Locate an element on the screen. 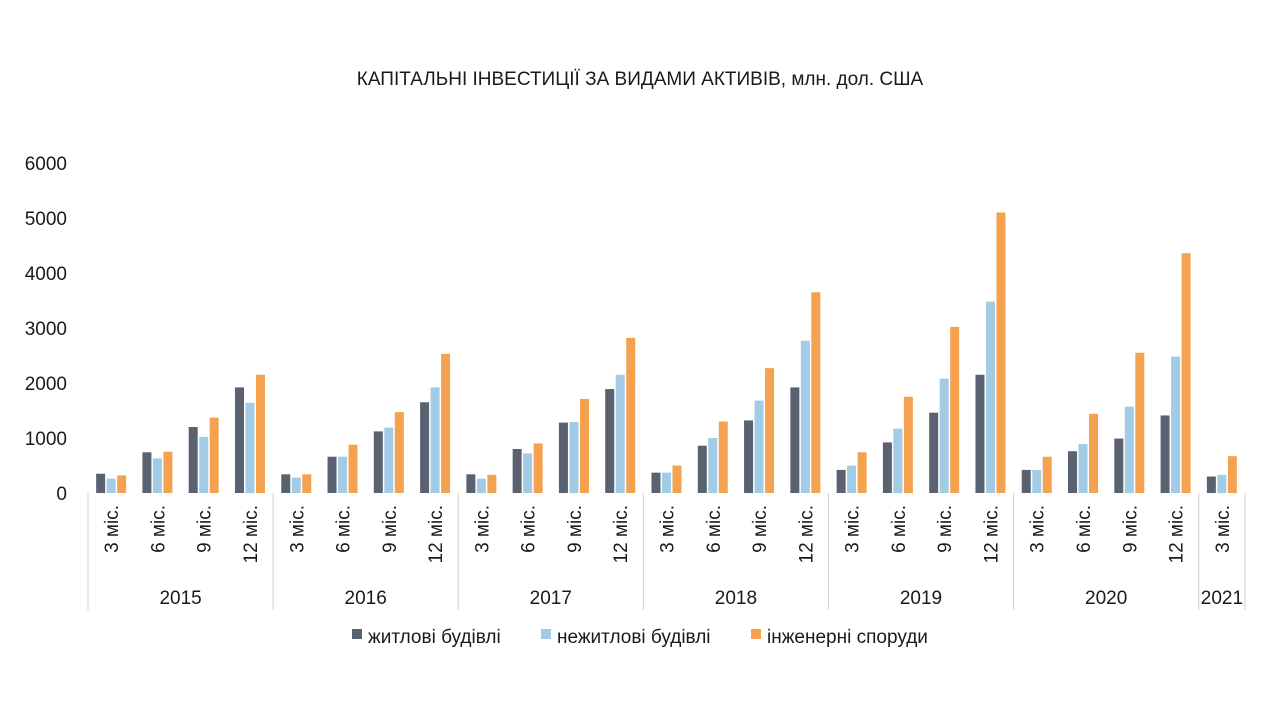  y-tick-label: 2000 is located at coordinates (46, 384).